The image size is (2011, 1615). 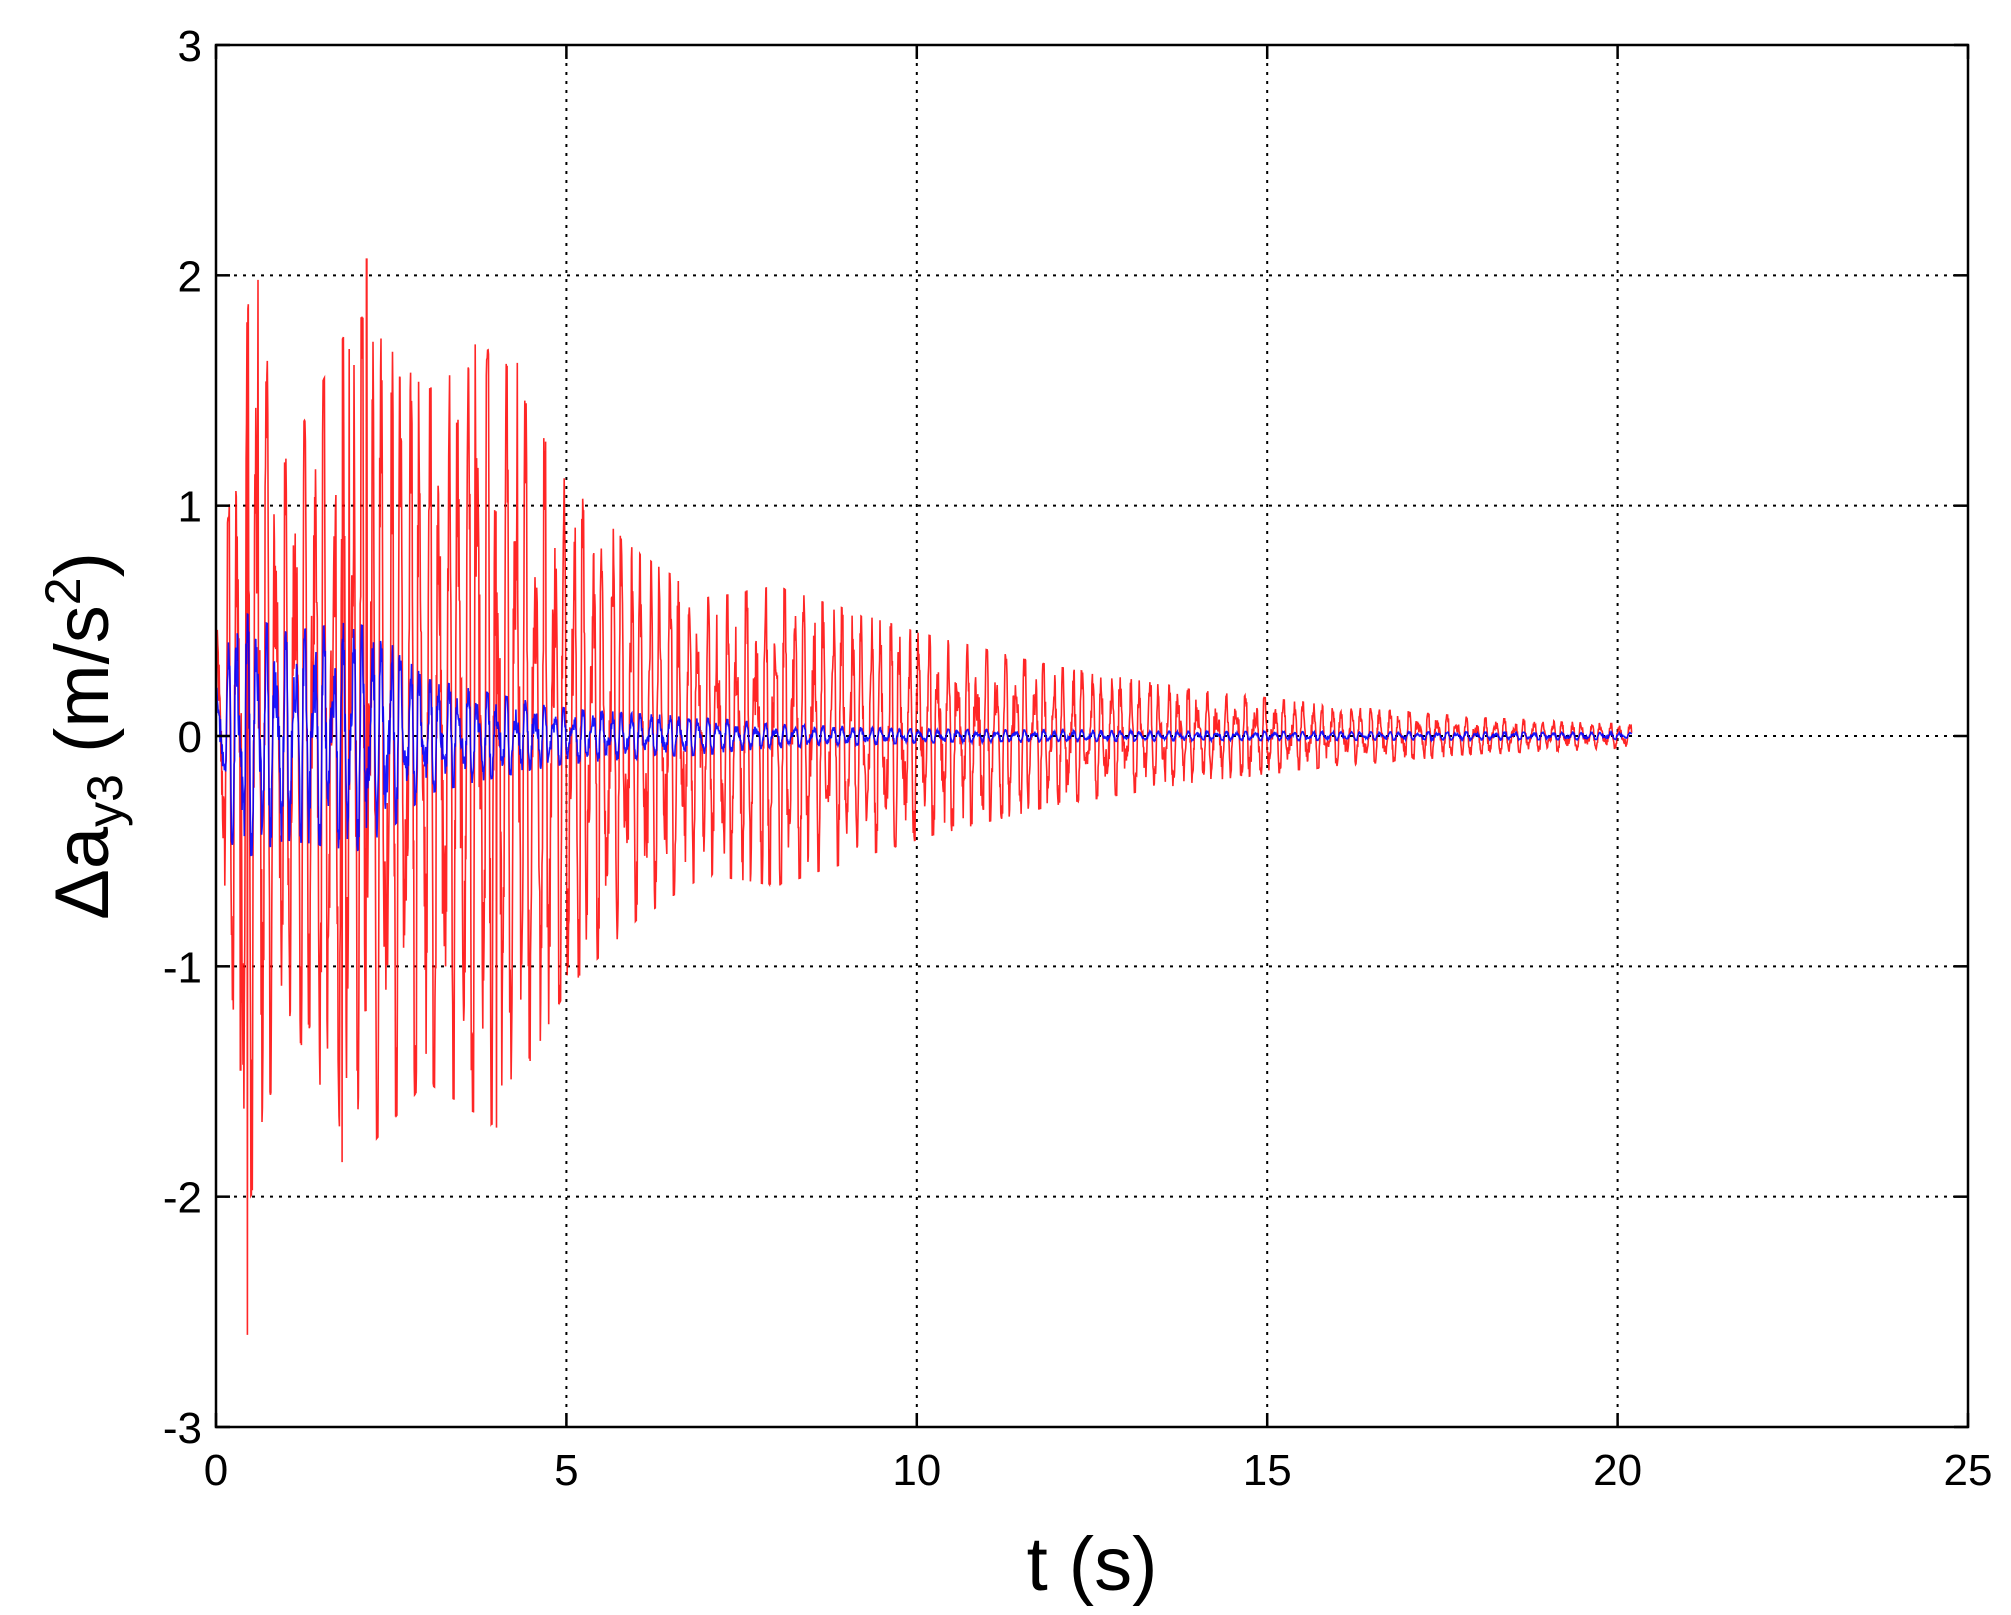 I want to click on y-tick-label: 2, so click(x=190, y=276).